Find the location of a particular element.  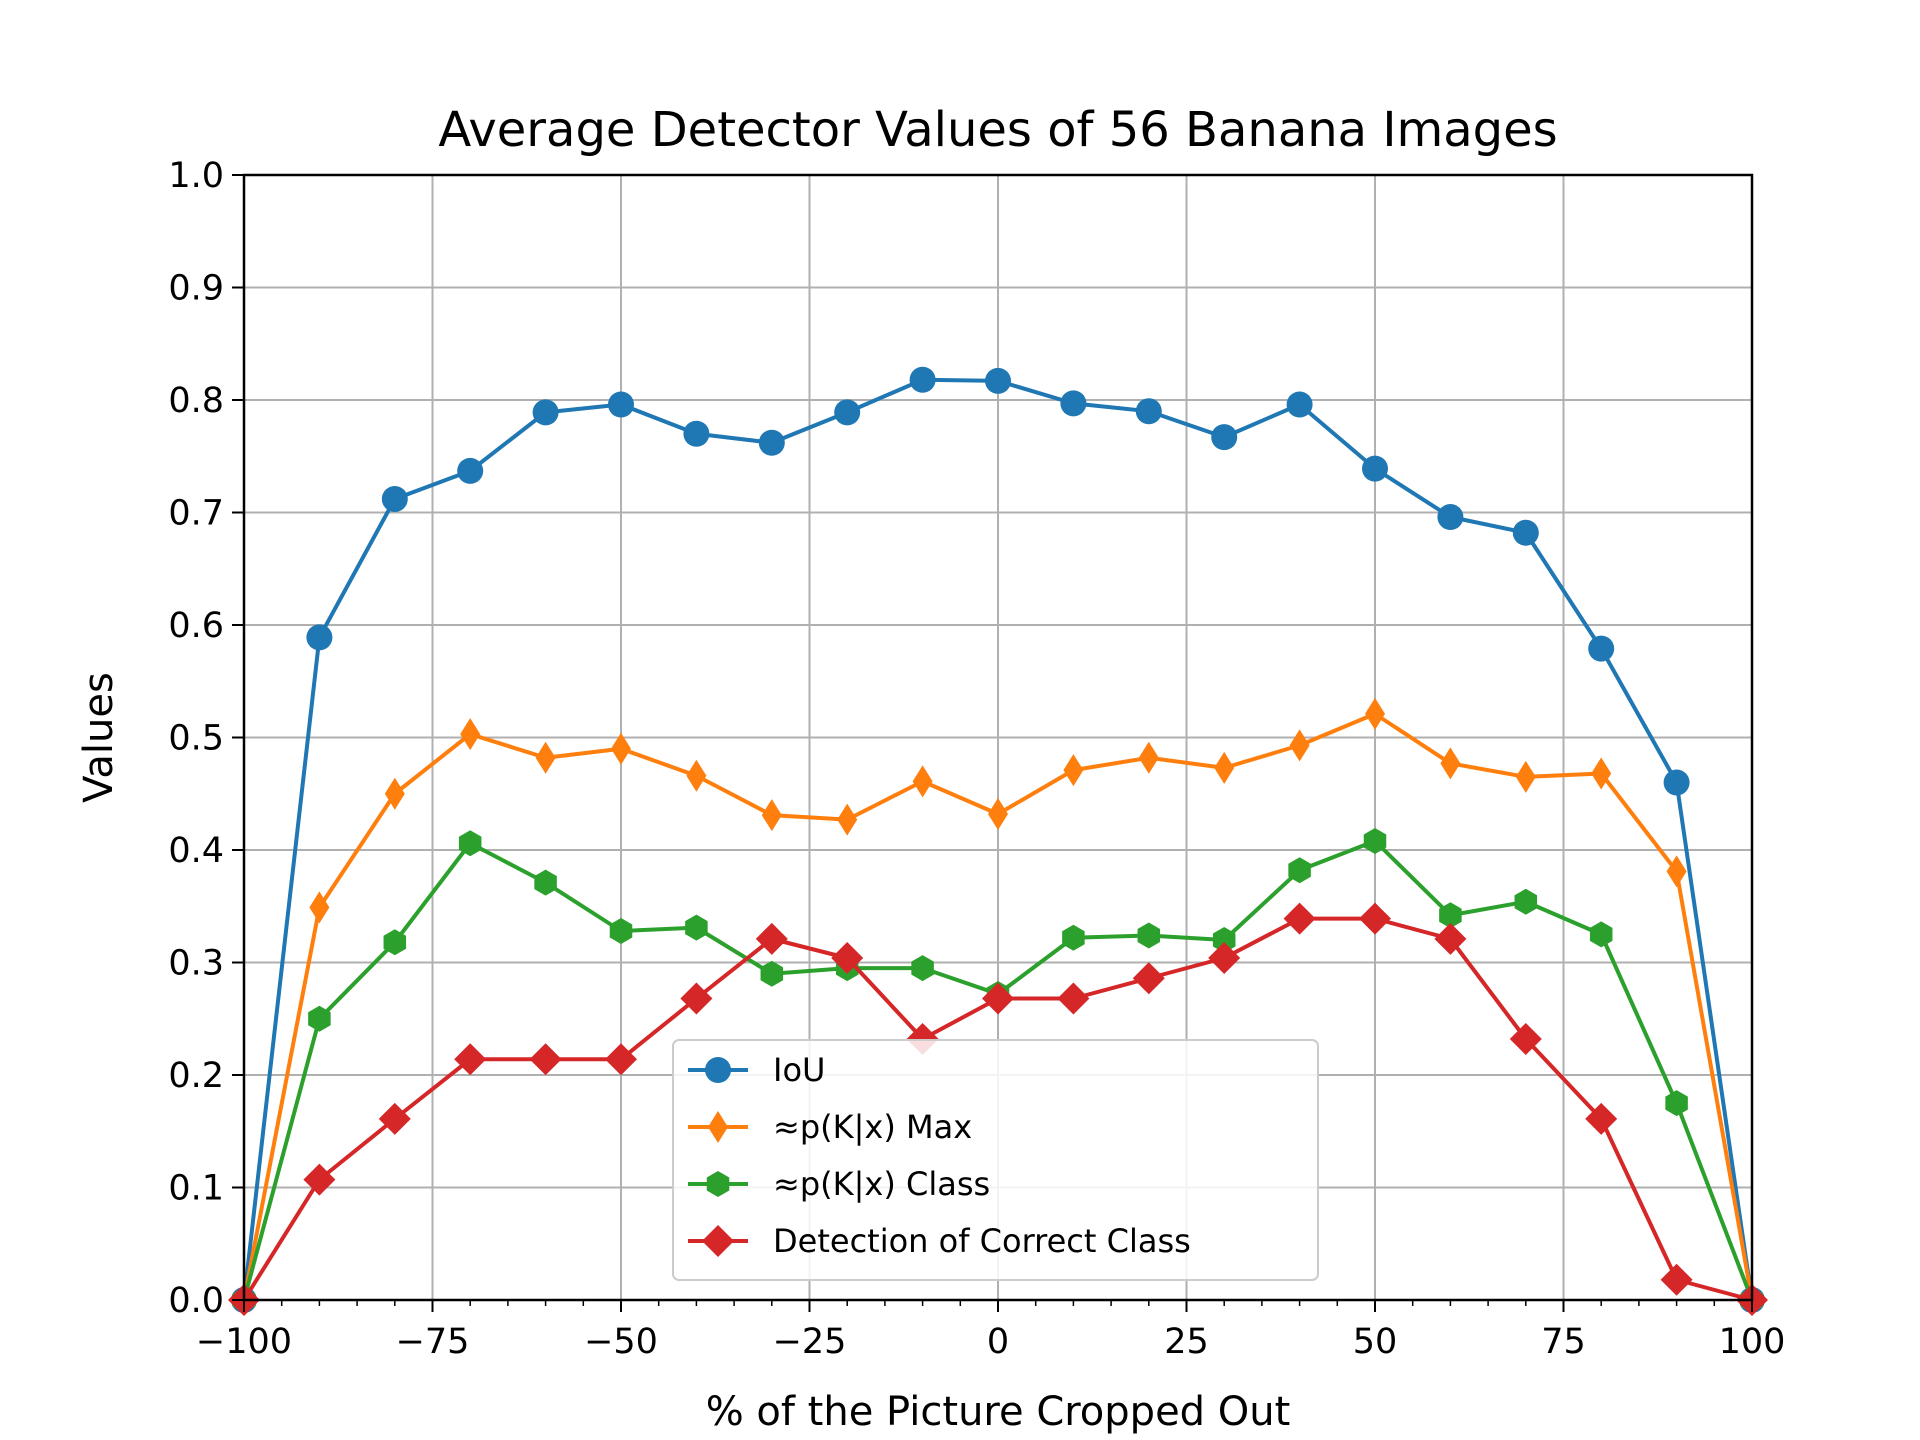

y-tick-label: 0.9 is located at coordinates (196, 289).